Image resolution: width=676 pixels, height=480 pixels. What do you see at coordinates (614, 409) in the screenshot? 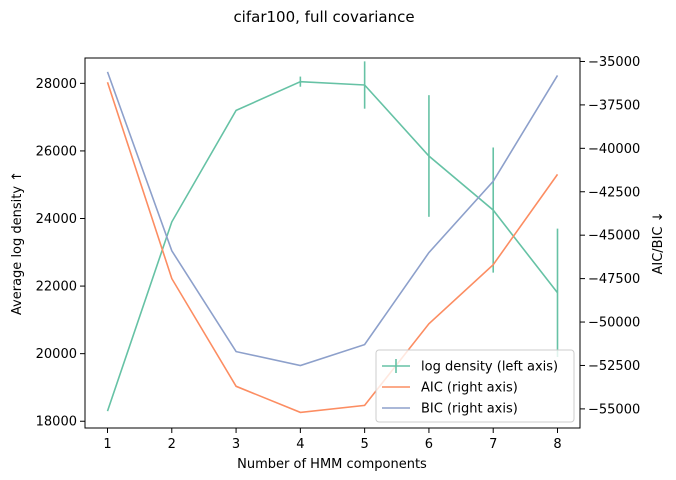
I see `y-tick-label-right: −55000` at bounding box center [614, 409].